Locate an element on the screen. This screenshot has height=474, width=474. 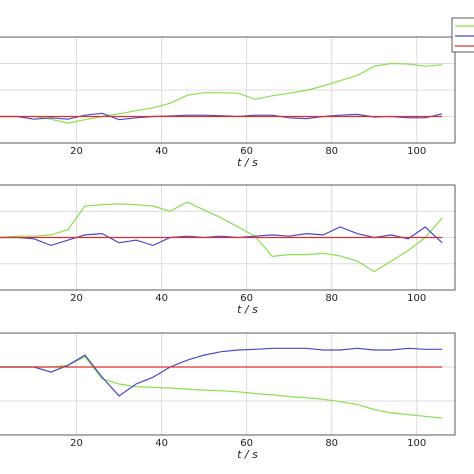
legend-box is located at coordinates (462, 35).